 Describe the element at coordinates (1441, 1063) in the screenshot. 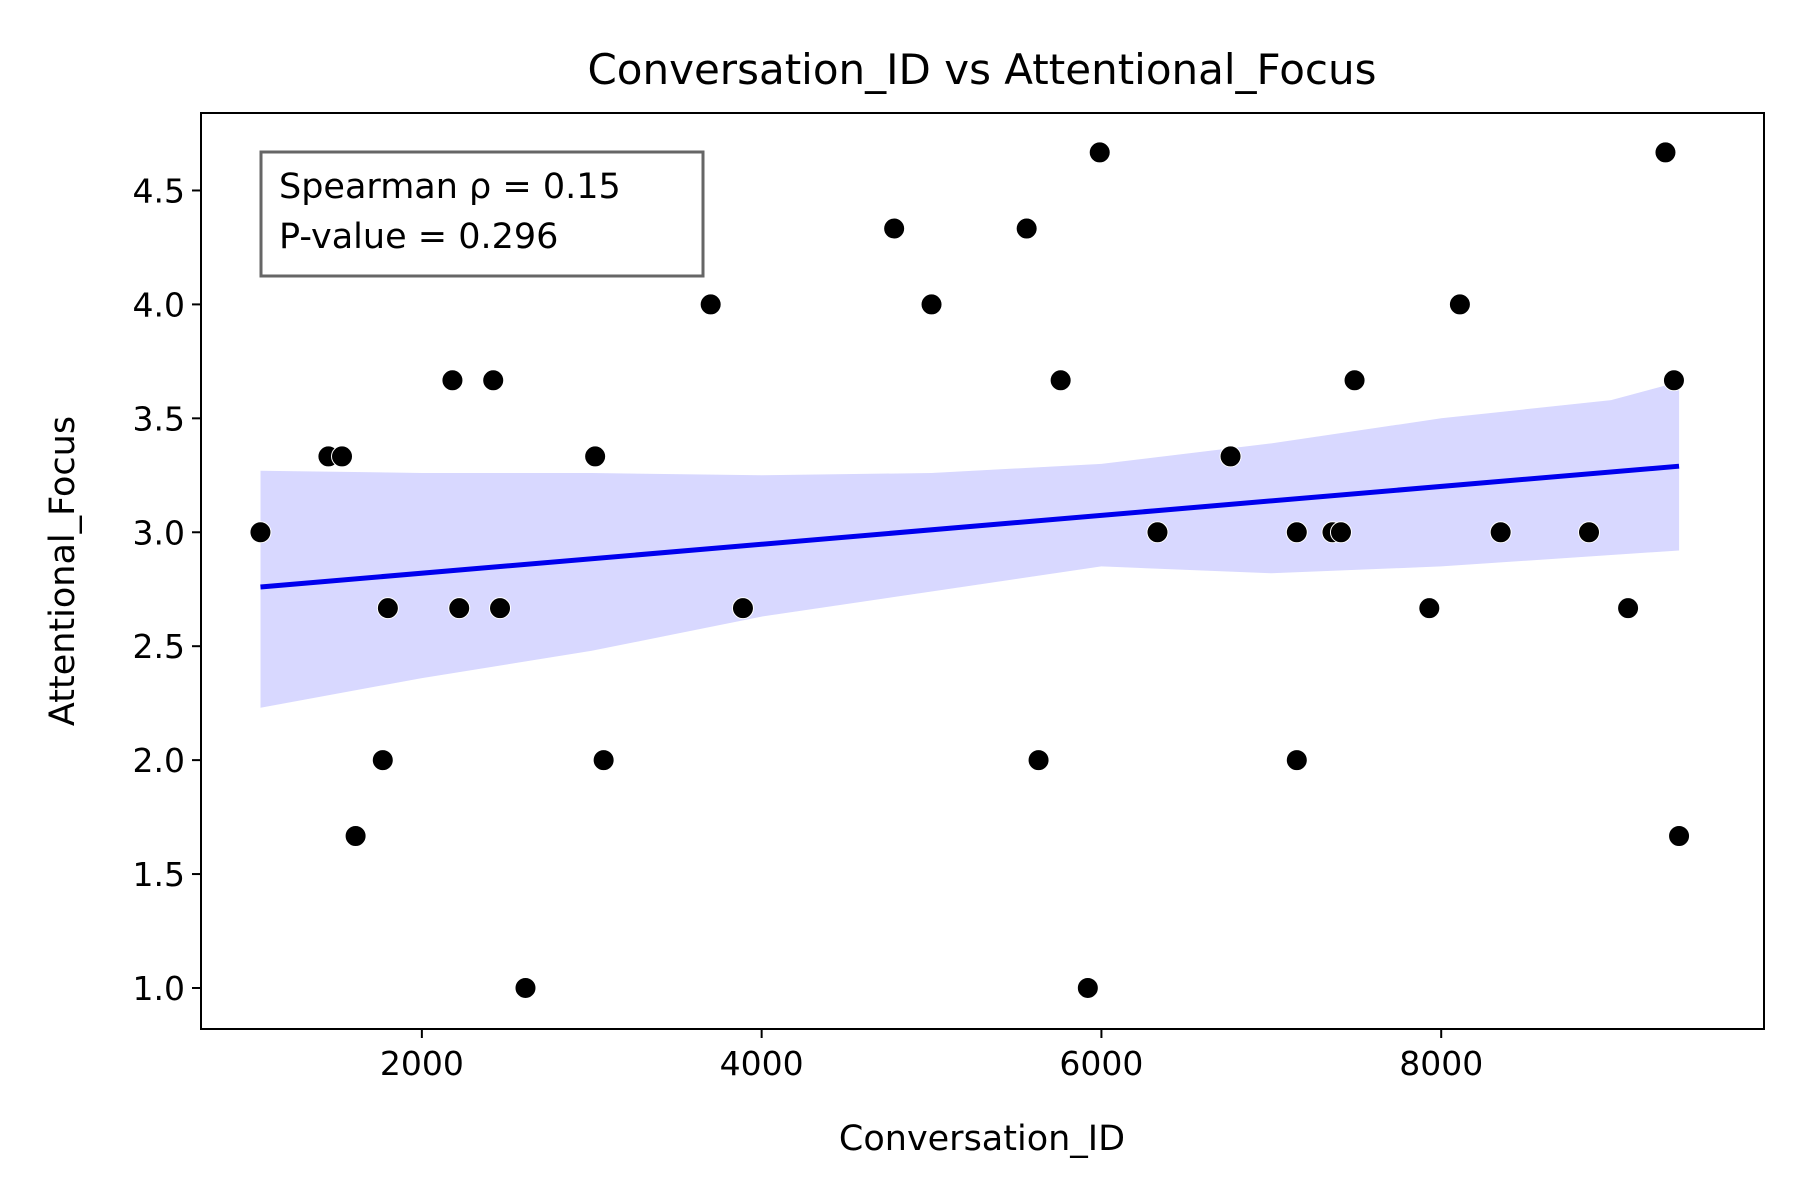

I see `x-tick-label: 8000` at that location.